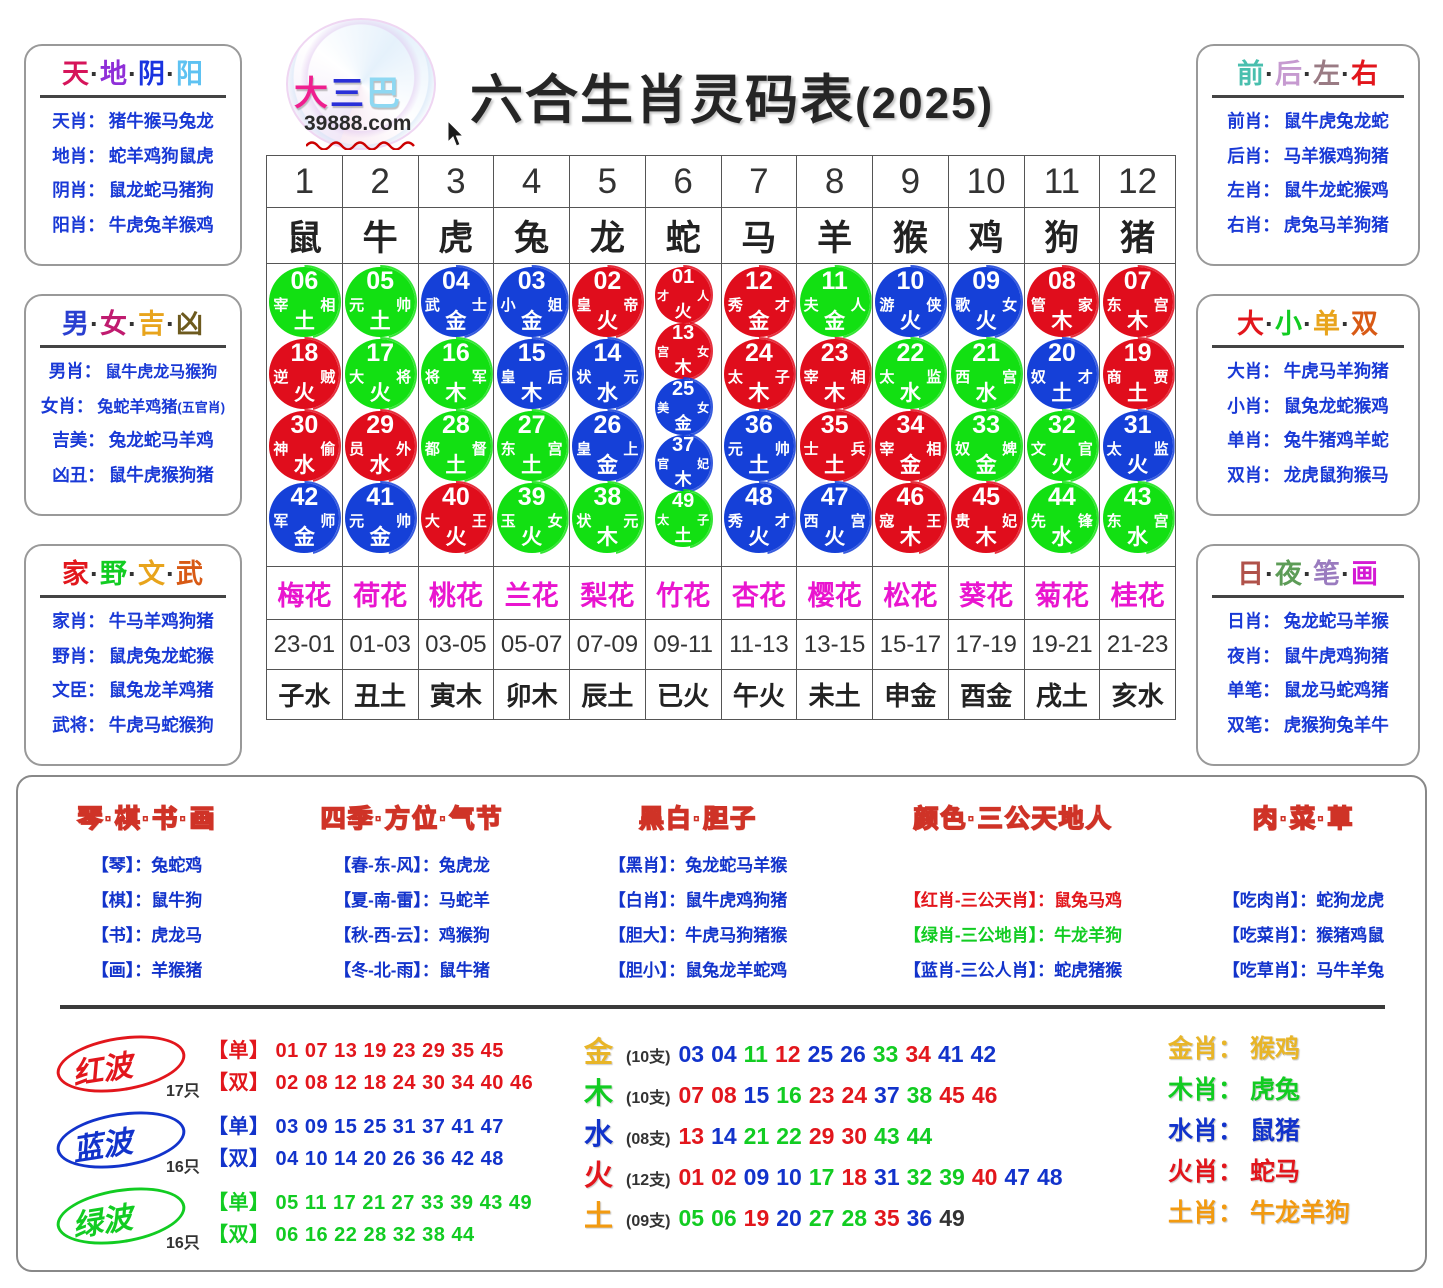 The height and width of the screenshot is (1288, 1443). Describe the element at coordinates (531, 353) in the screenshot. I see `ball-number: 15` at that location.